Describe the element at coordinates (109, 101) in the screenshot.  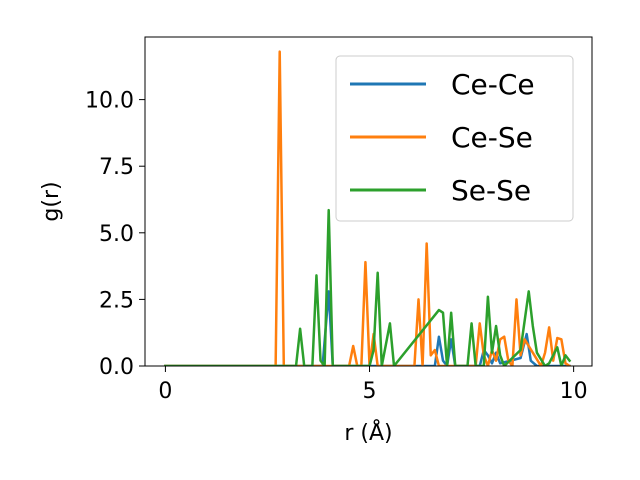
I see `y-tick-label: 10.0` at that location.